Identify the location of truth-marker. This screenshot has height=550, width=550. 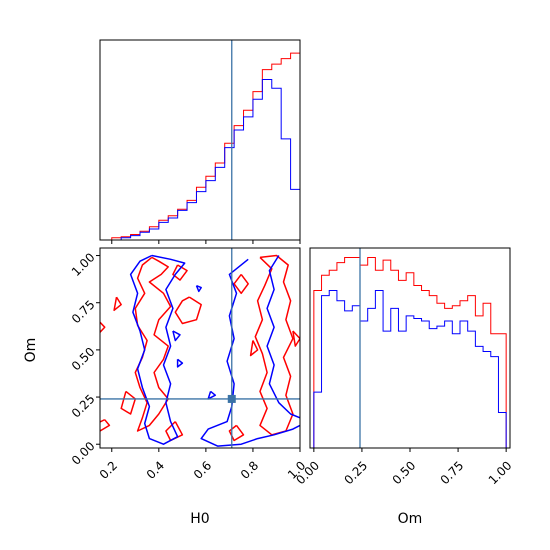
(231, 398).